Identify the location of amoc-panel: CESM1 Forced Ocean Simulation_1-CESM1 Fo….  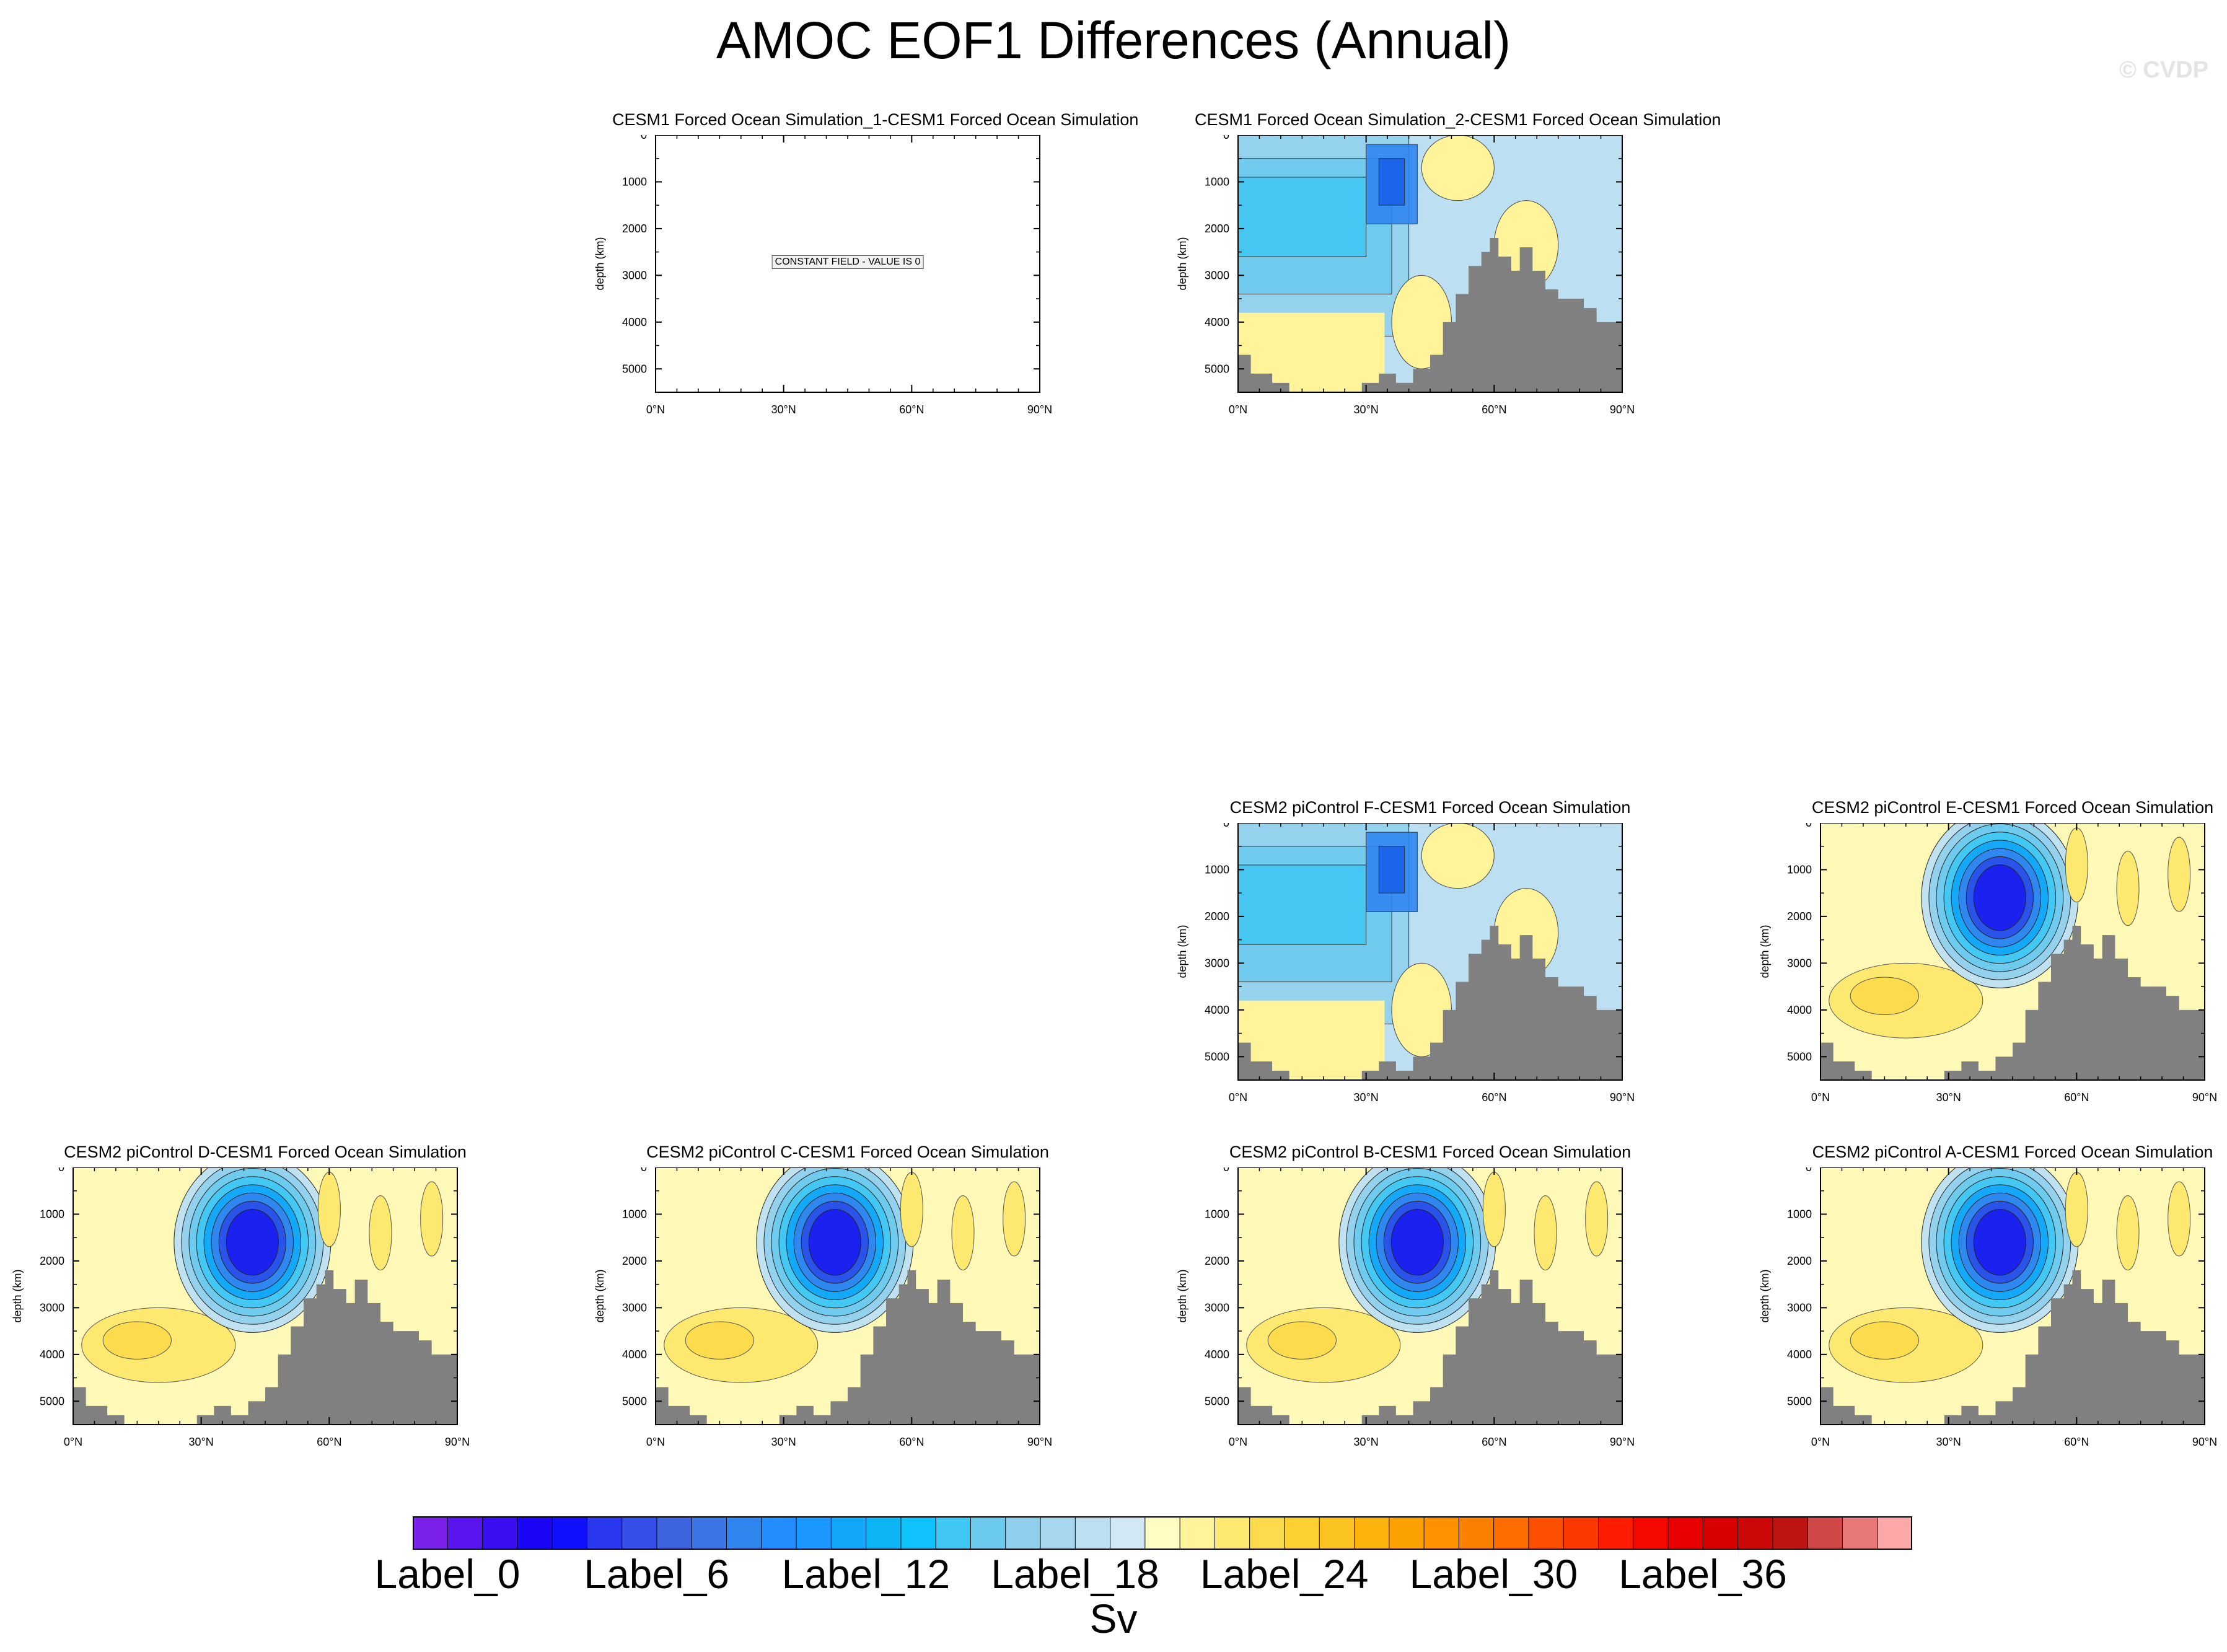
(853, 263).